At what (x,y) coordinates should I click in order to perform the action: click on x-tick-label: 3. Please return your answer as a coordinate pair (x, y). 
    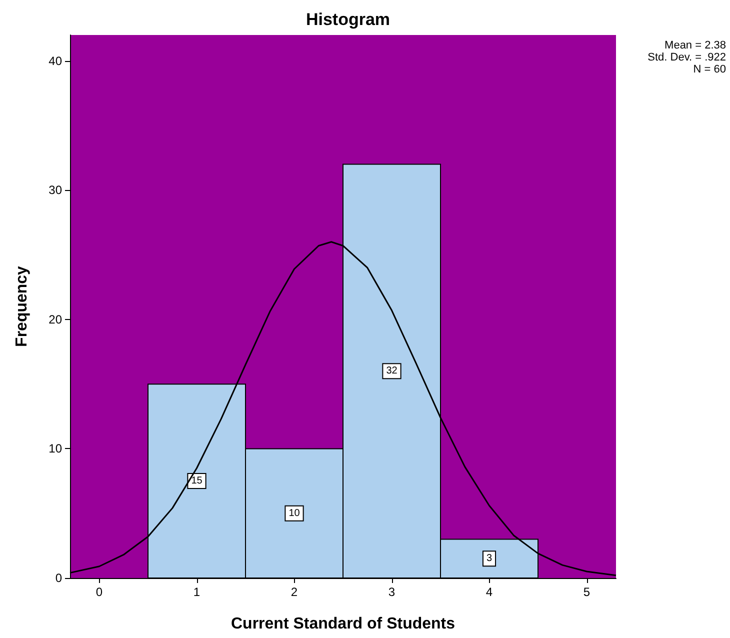
    Looking at the image, I should click on (392, 592).